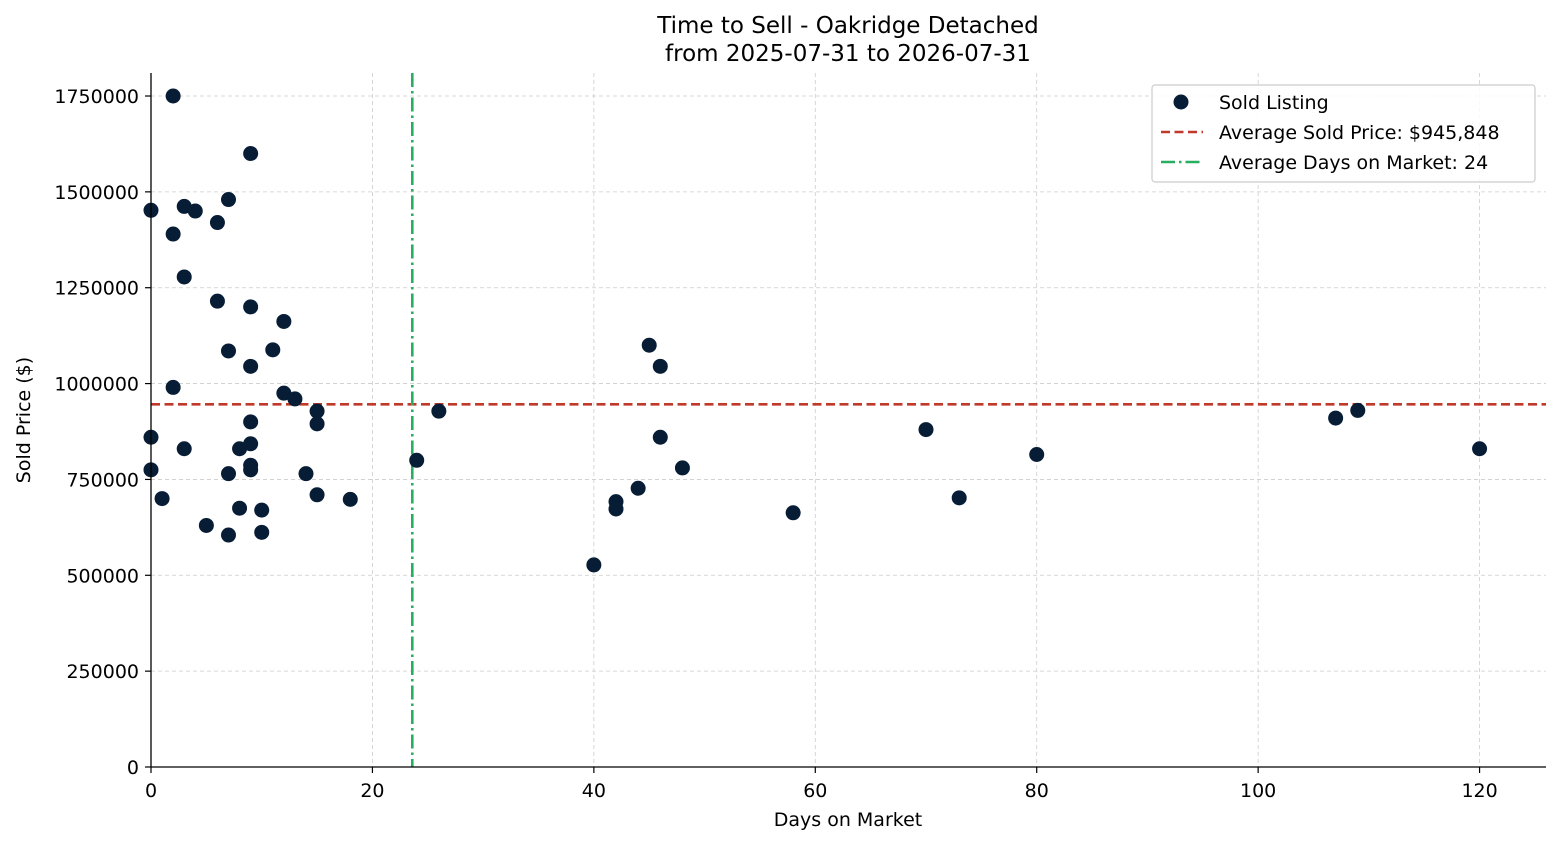 The height and width of the screenshot is (845, 1560). What do you see at coordinates (594, 791) in the screenshot?
I see `x-tick-label: 40` at bounding box center [594, 791].